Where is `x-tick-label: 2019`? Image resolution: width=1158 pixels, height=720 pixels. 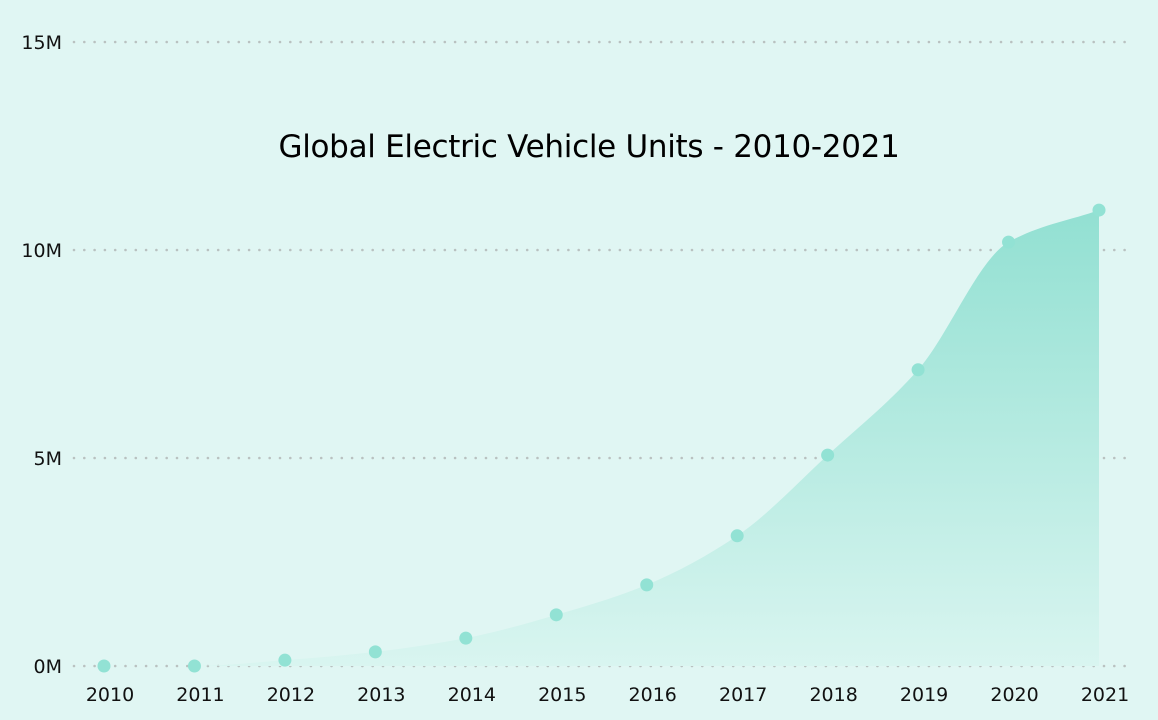
x-tick-label: 2019 is located at coordinates (924, 695).